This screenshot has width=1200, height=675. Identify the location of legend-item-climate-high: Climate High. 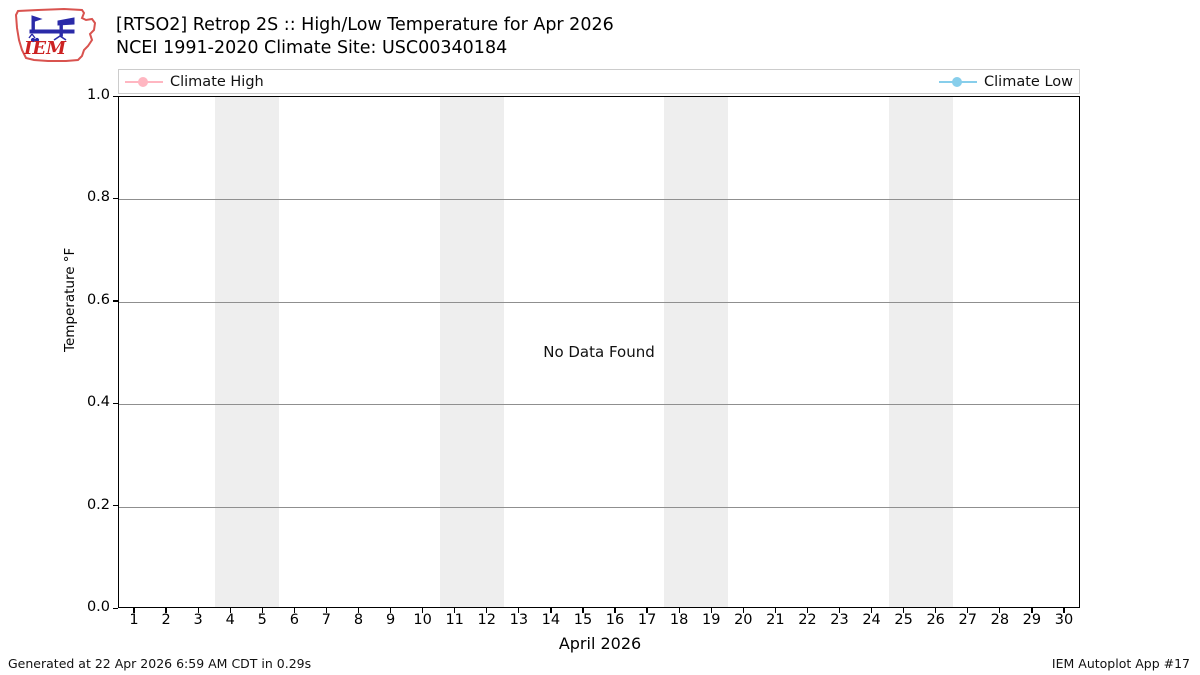
(194, 82).